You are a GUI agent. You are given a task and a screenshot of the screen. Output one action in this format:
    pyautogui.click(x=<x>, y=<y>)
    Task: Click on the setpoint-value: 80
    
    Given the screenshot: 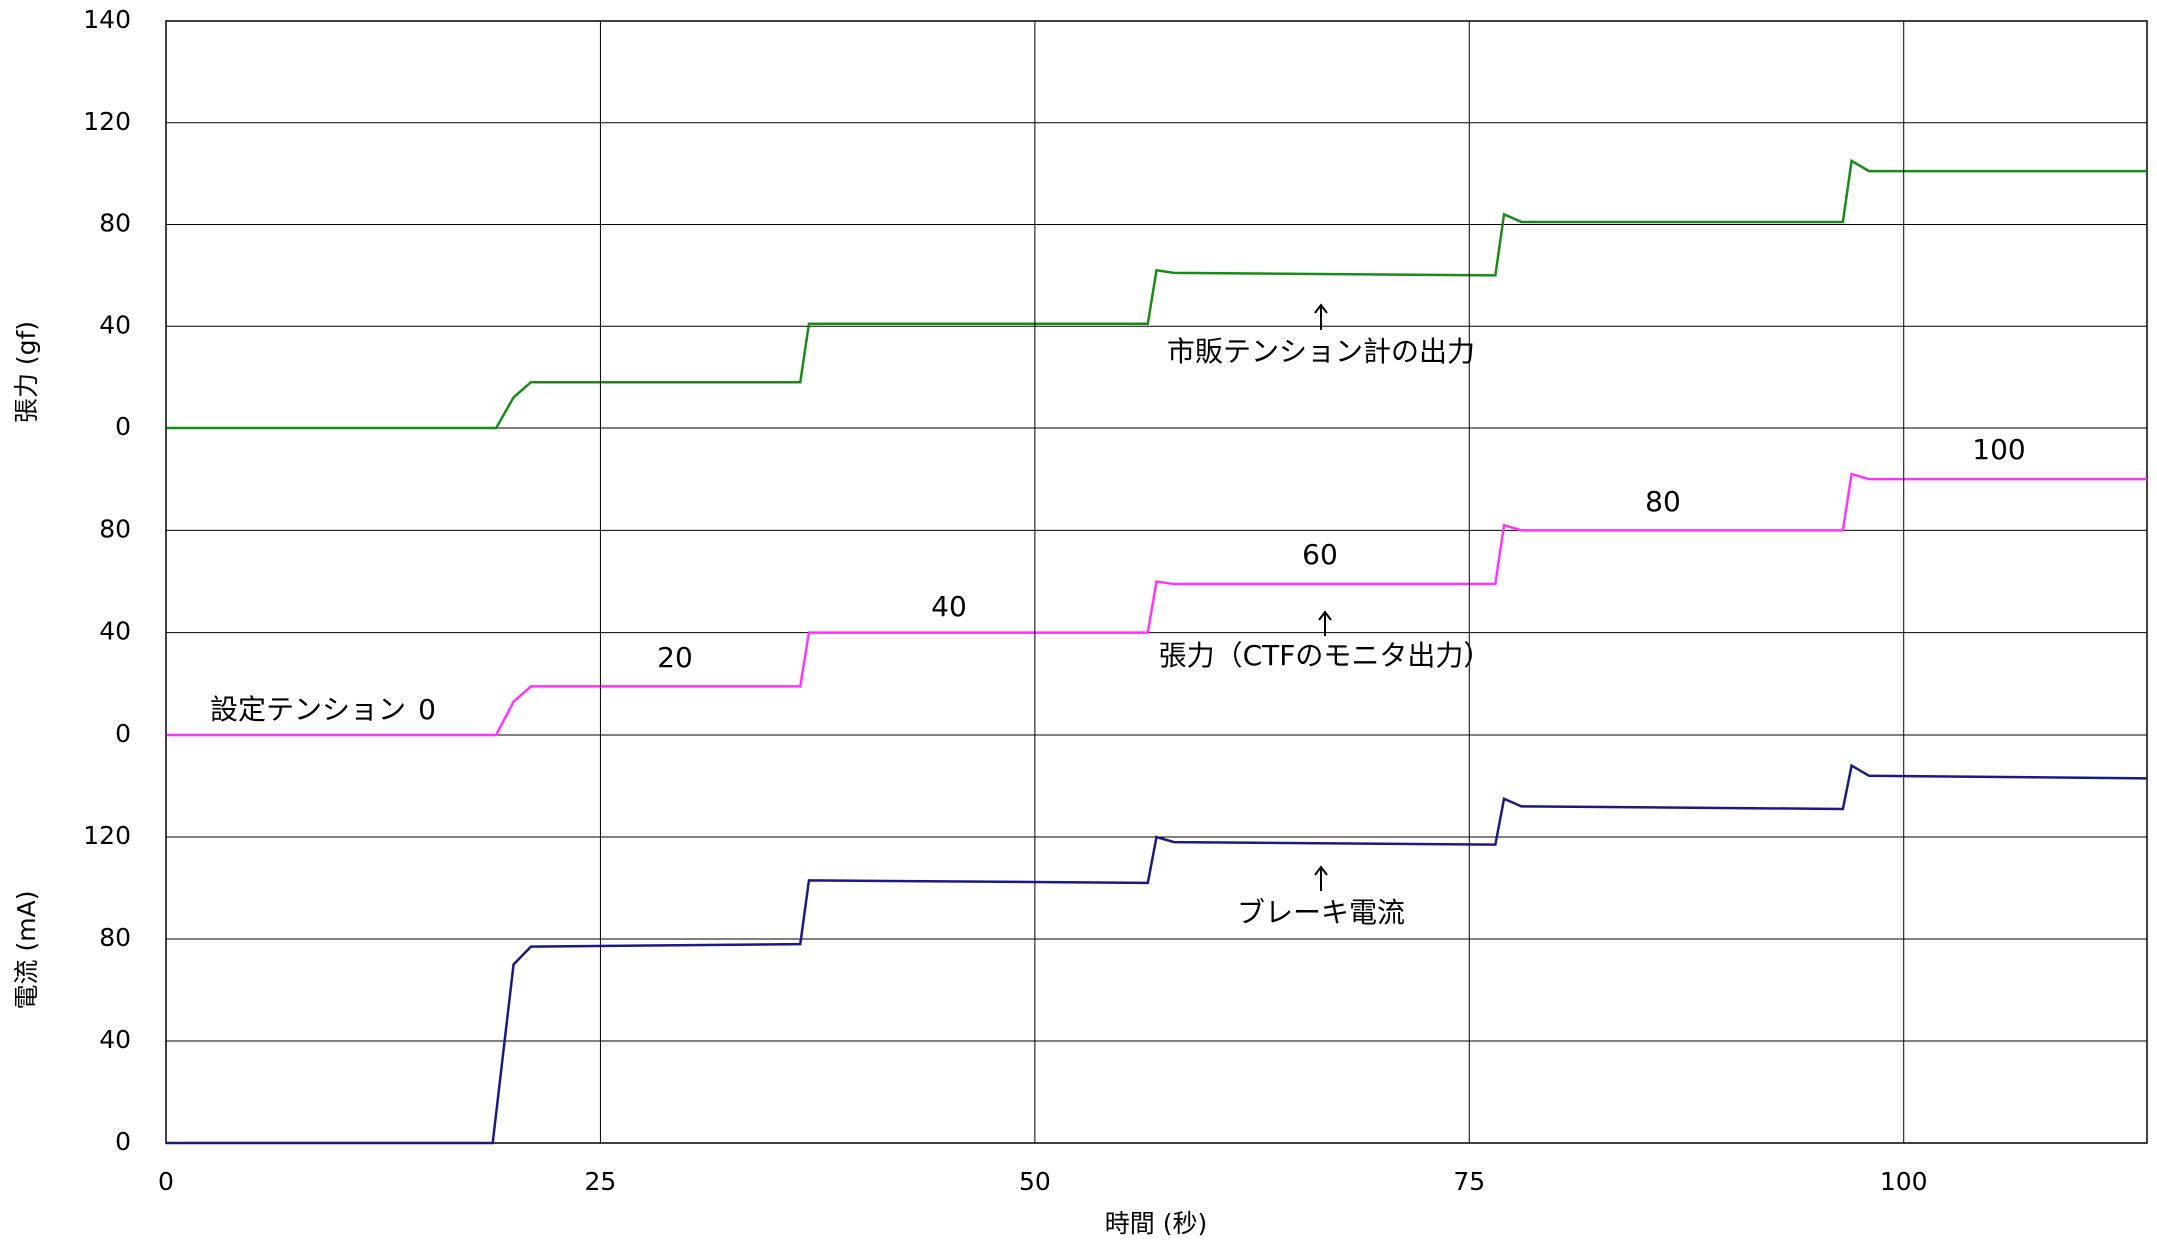 What is the action you would take?
    pyautogui.click(x=1663, y=501)
    